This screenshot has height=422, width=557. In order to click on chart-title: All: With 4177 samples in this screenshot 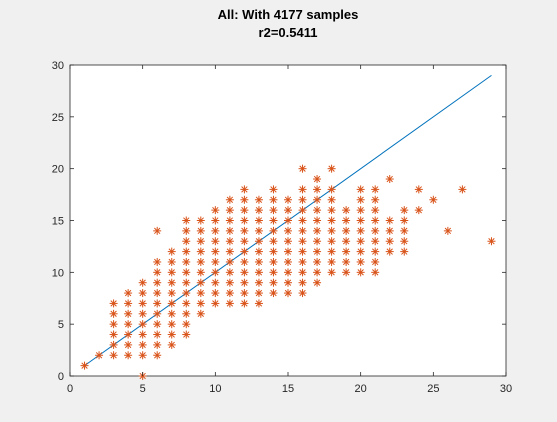, I will do `click(288, 14)`.